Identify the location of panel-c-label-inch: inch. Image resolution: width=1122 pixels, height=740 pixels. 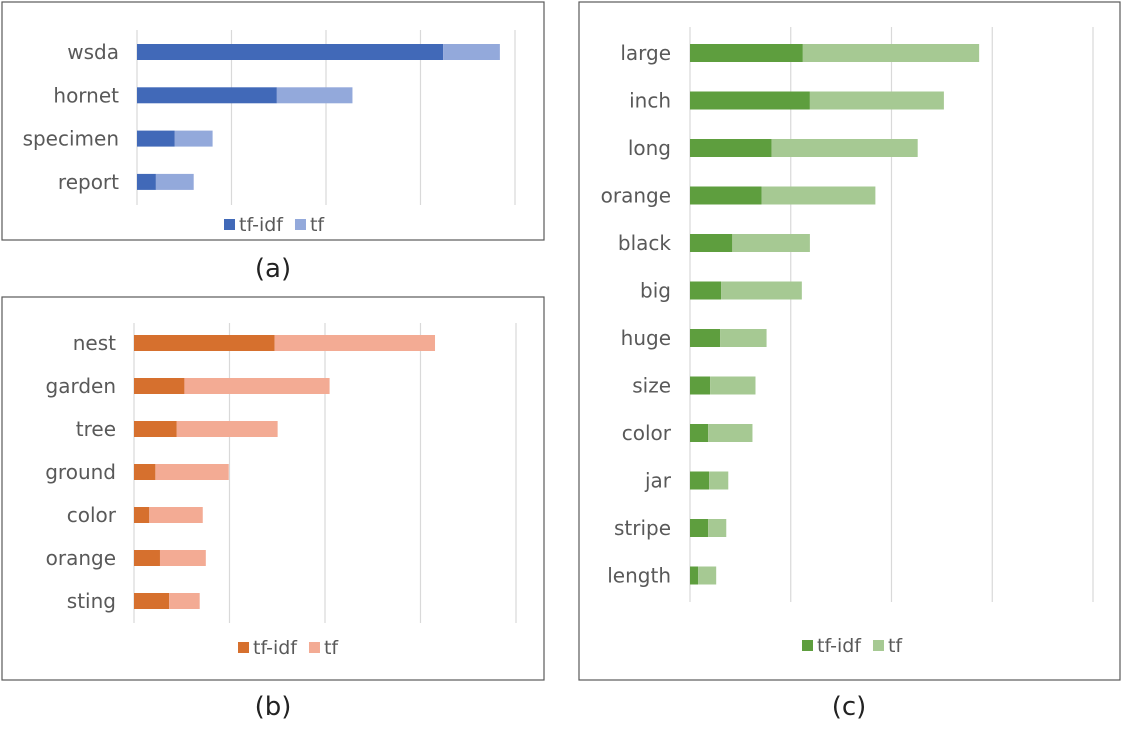
(650, 101).